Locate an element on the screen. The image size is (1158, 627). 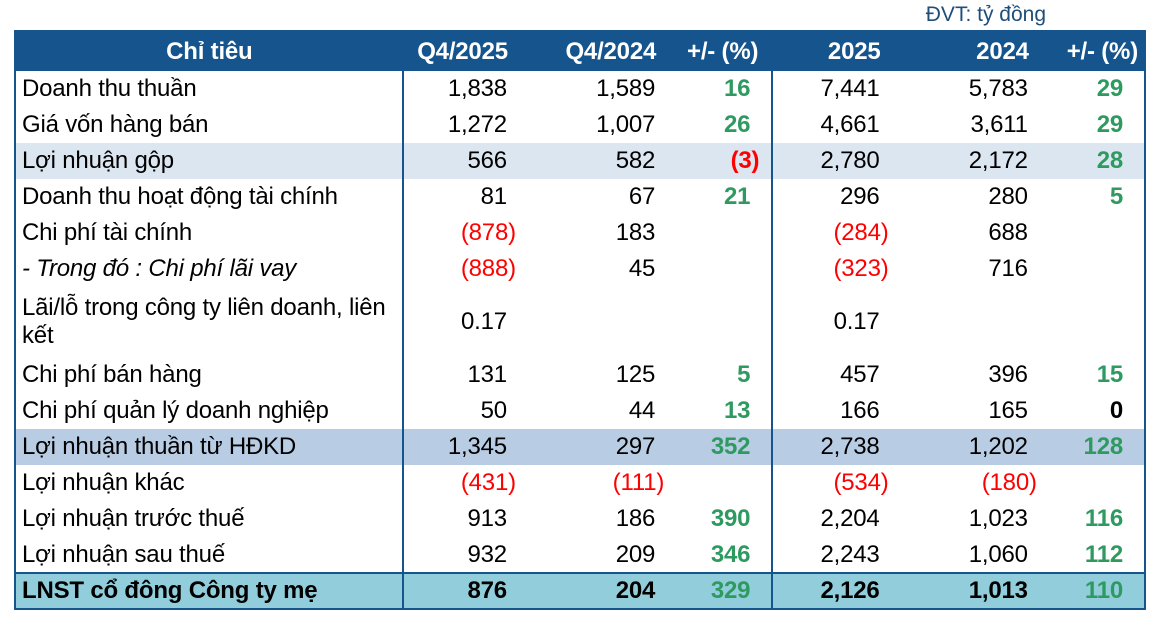
cell-value: 3,611 is located at coordinates (999, 124).